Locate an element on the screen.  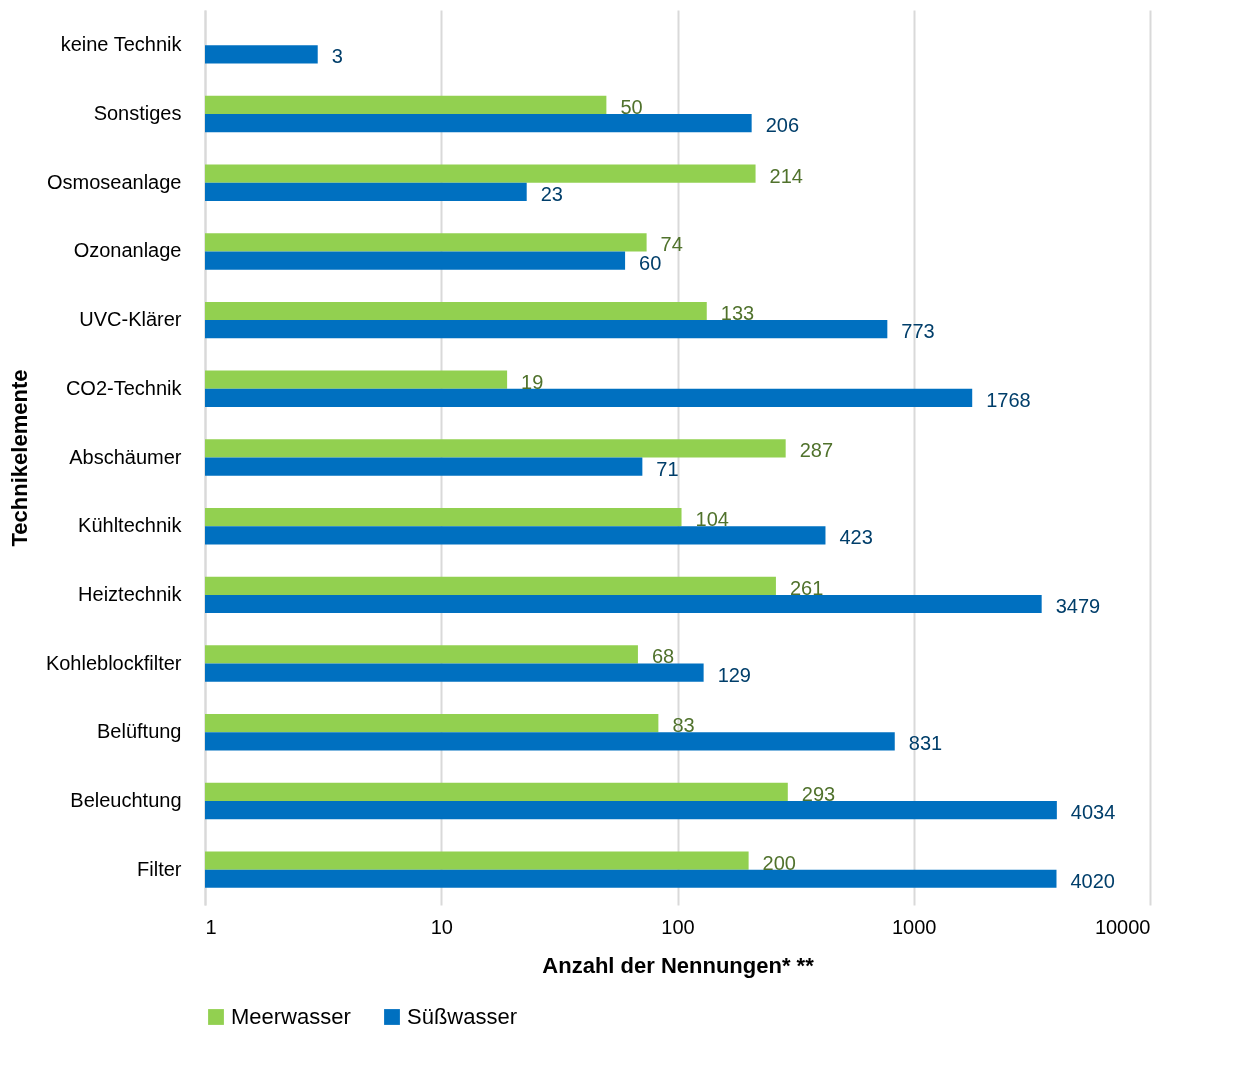
data-label: 200 is located at coordinates (779, 862).